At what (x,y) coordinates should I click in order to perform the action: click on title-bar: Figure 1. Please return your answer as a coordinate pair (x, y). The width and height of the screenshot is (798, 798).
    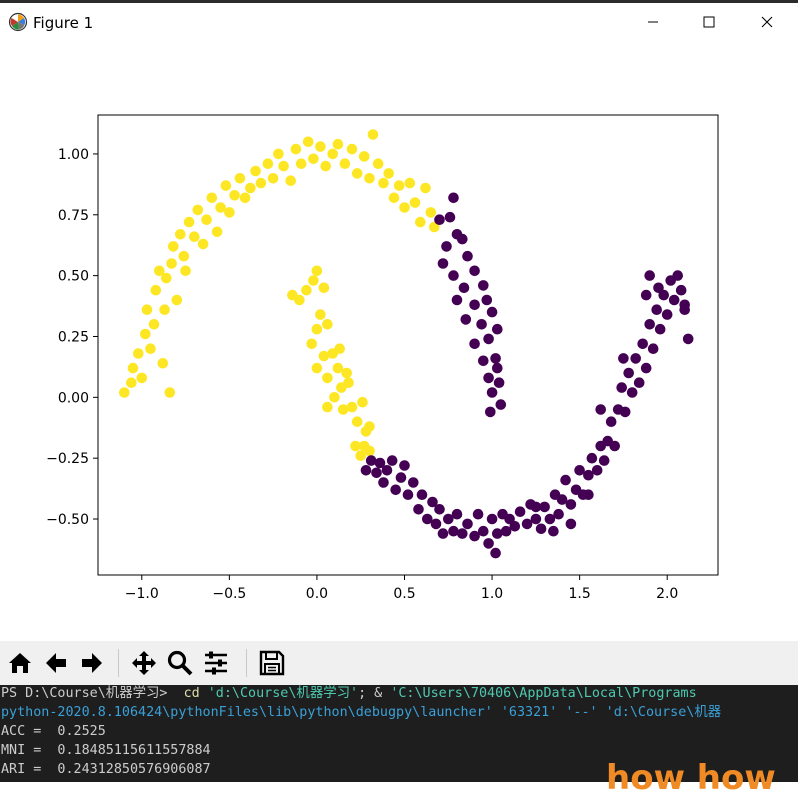
    Looking at the image, I should click on (399, 22).